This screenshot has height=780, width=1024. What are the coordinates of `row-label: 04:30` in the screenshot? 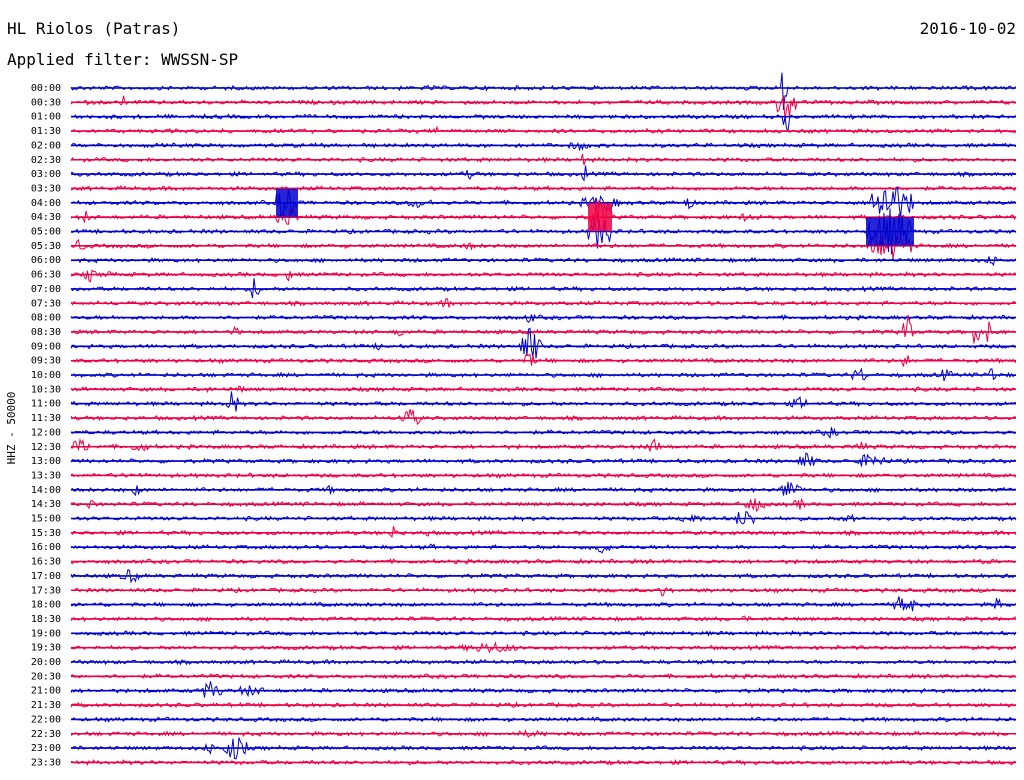 It's located at (46, 217).